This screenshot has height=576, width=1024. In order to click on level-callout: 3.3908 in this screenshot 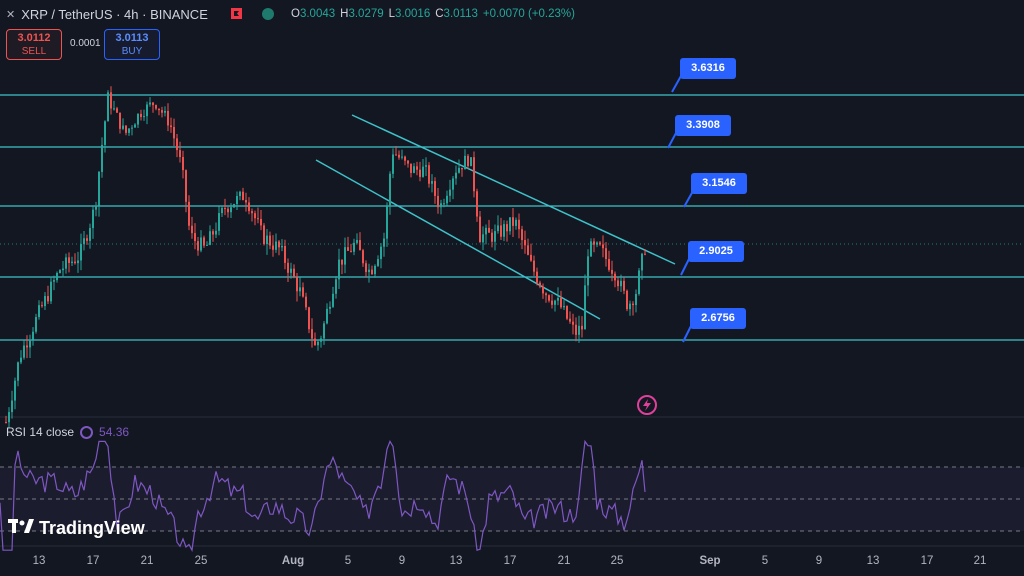, I will do `click(703, 125)`.